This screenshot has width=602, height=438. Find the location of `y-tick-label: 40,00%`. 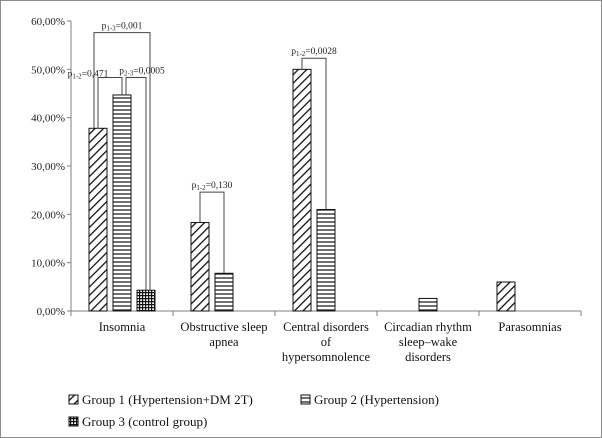

y-tick-label: 40,00% is located at coordinates (48, 119).